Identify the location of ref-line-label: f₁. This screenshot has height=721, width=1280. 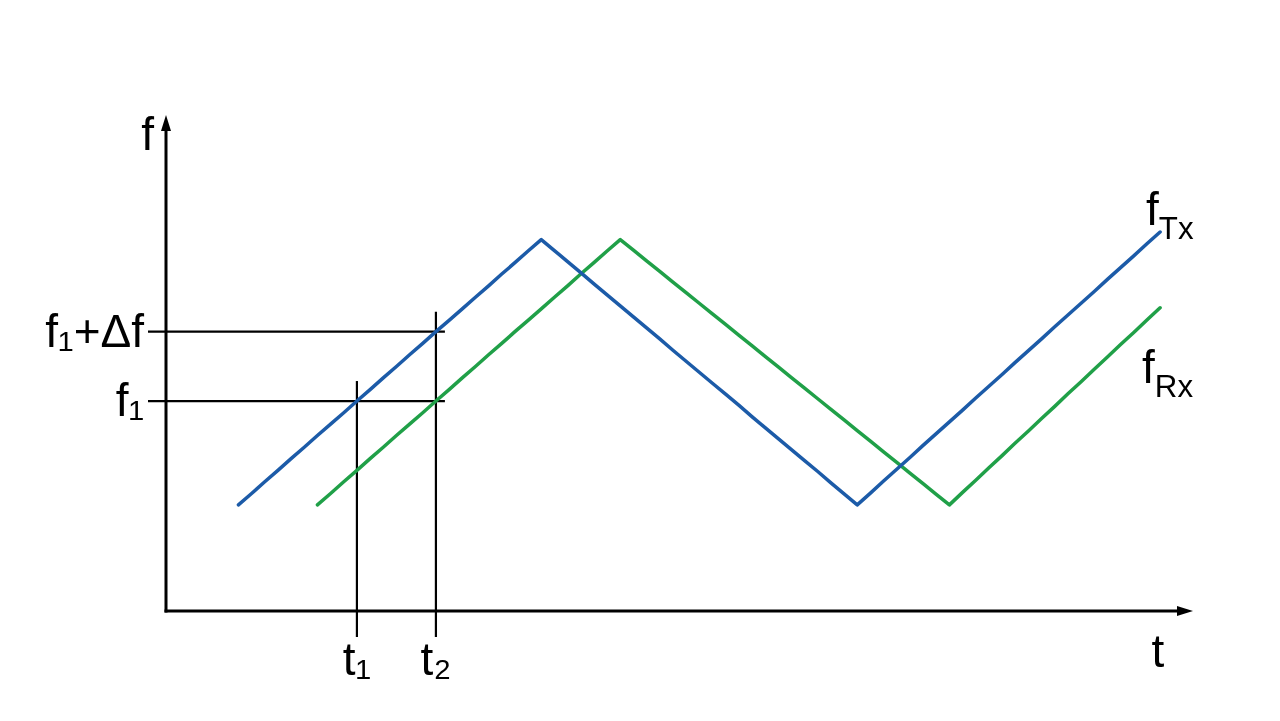
(130, 400).